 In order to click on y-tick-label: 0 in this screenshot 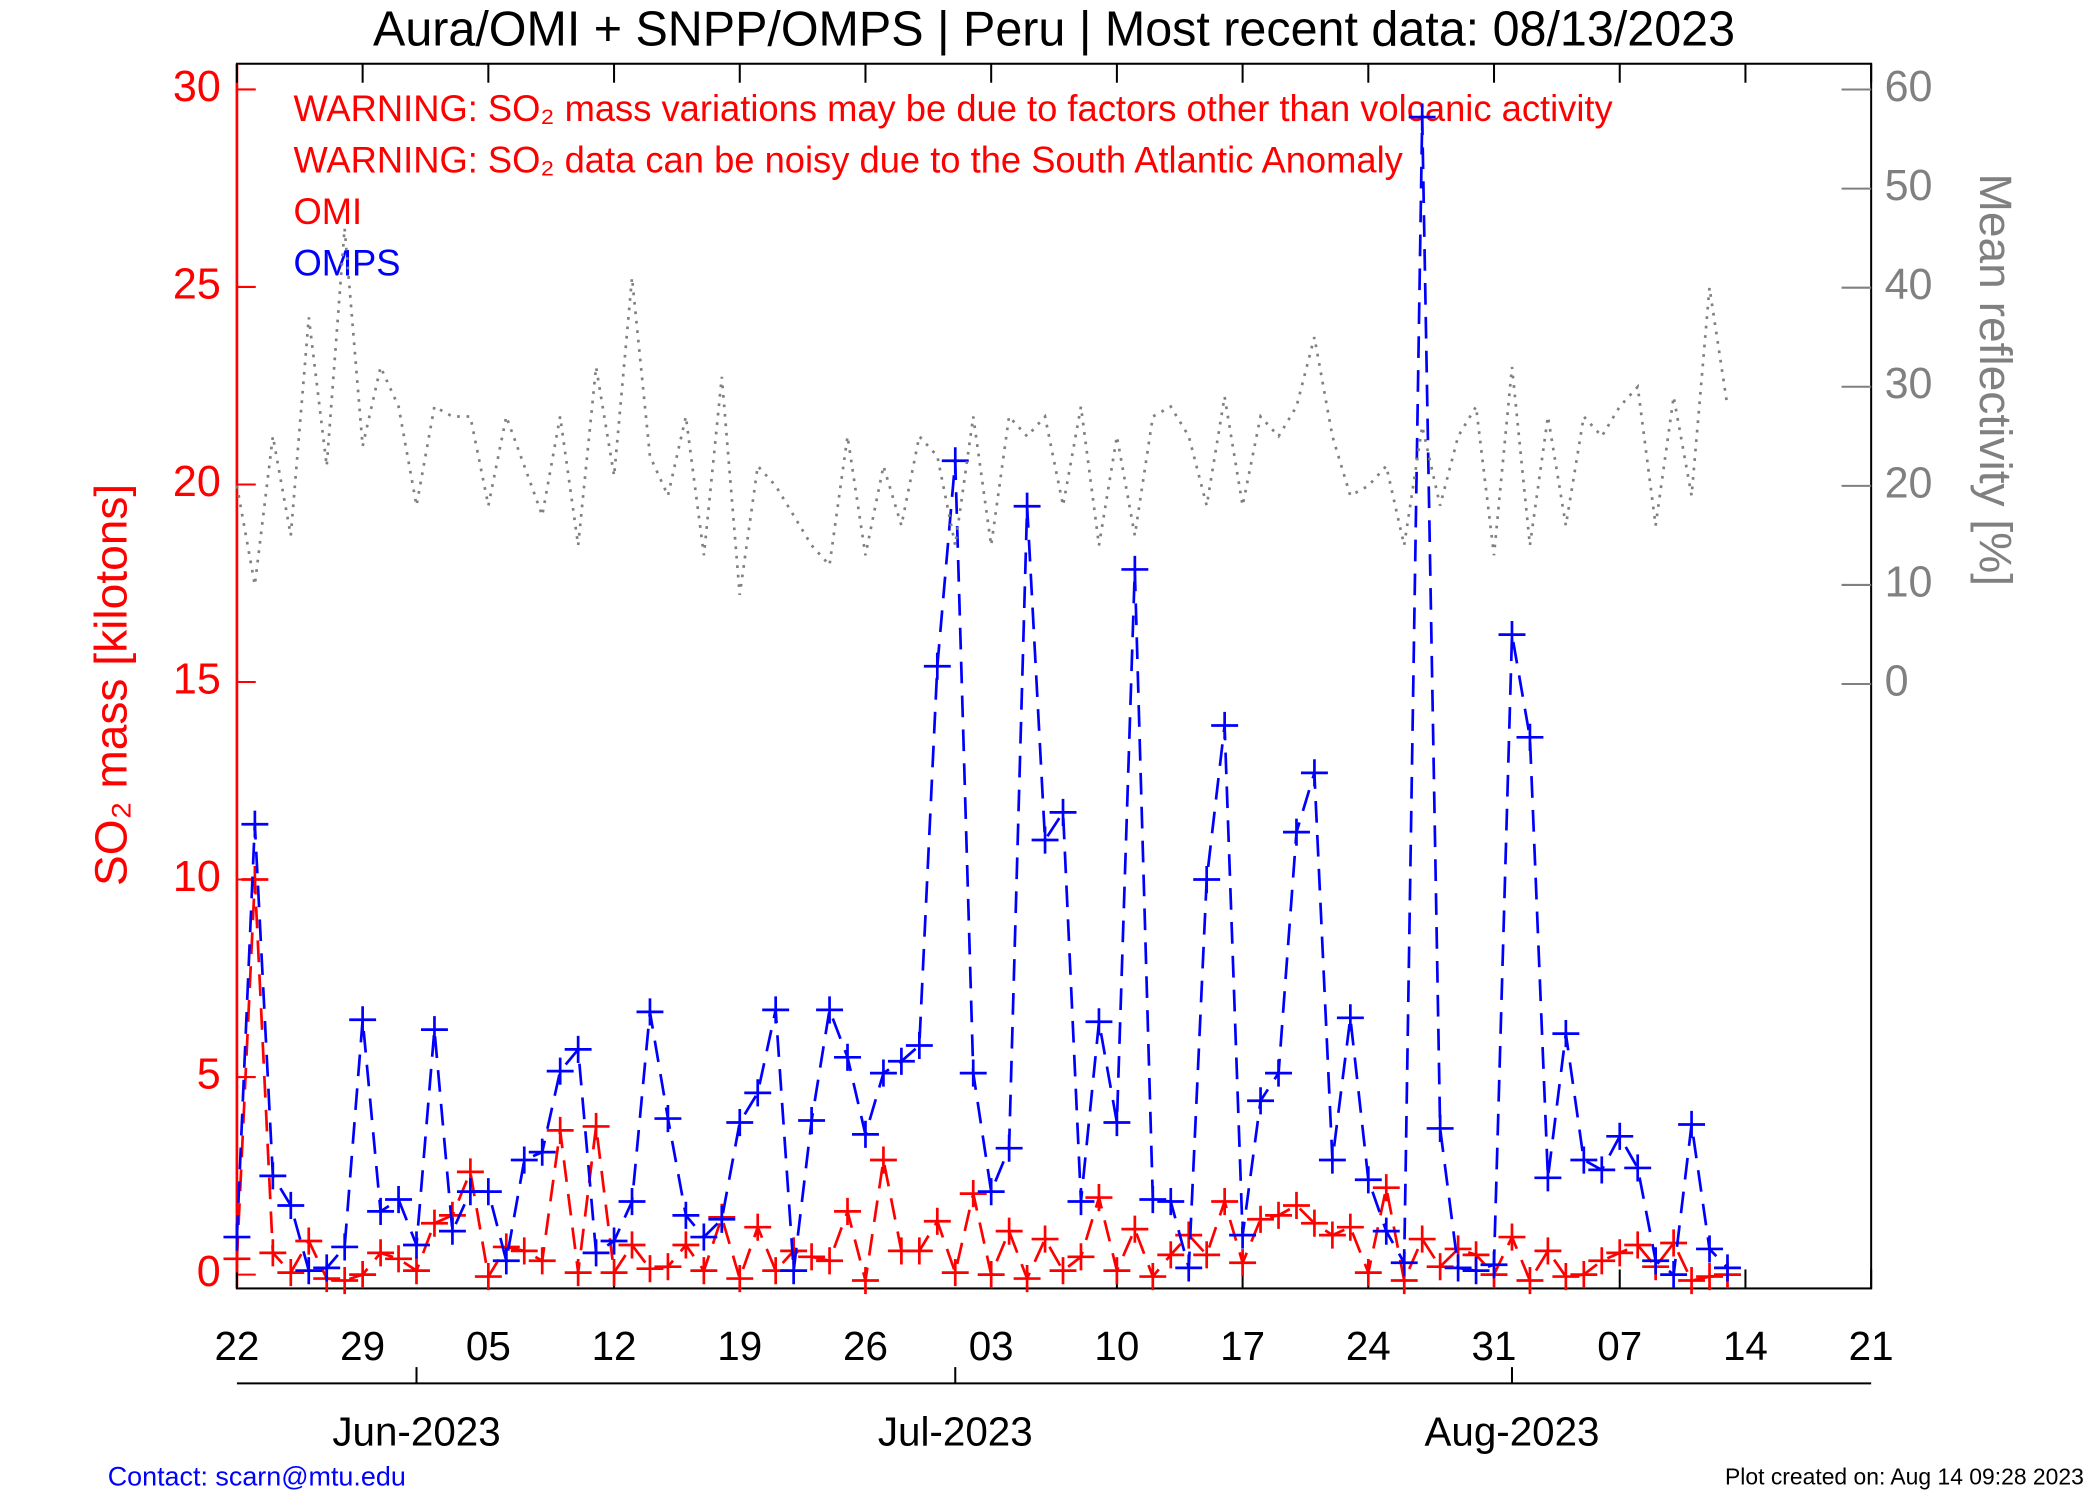, I will do `click(209, 1272)`.